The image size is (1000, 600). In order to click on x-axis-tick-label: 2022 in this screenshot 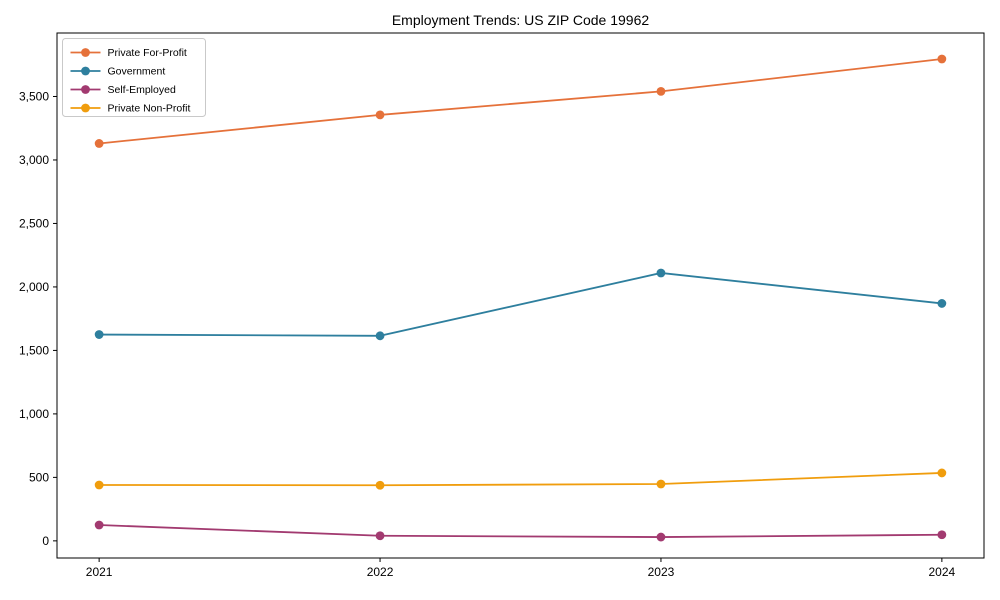, I will do `click(380, 572)`.